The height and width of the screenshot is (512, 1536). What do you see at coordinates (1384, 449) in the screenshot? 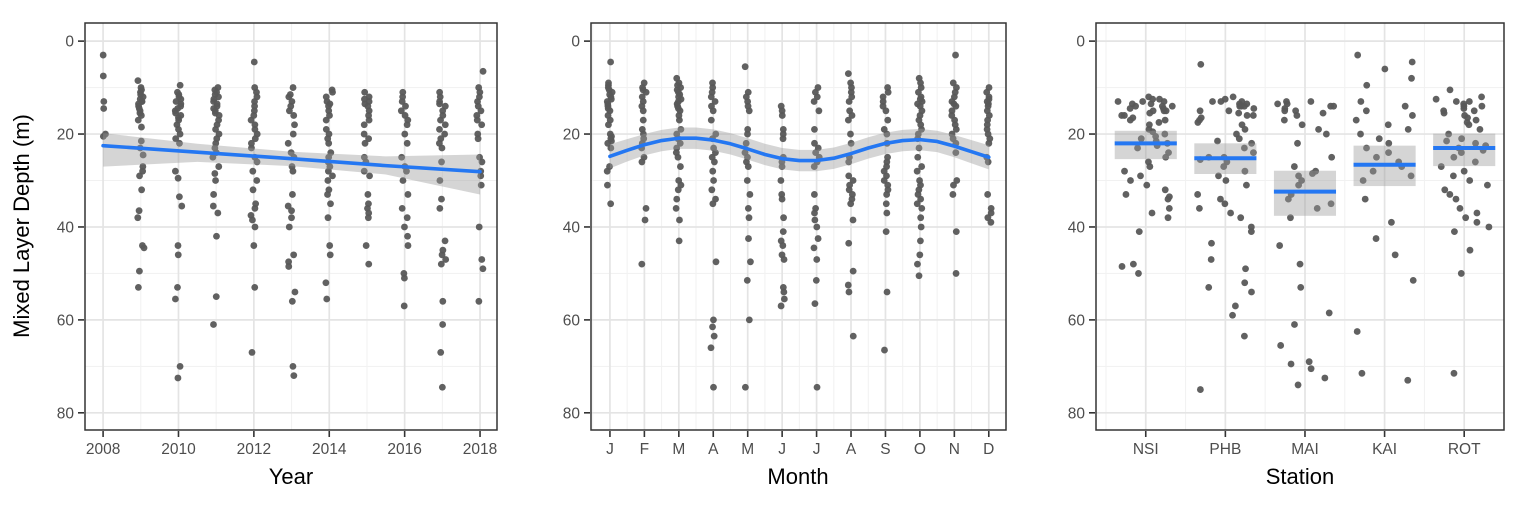
I see `svg-text: KAI` at bounding box center [1384, 449].